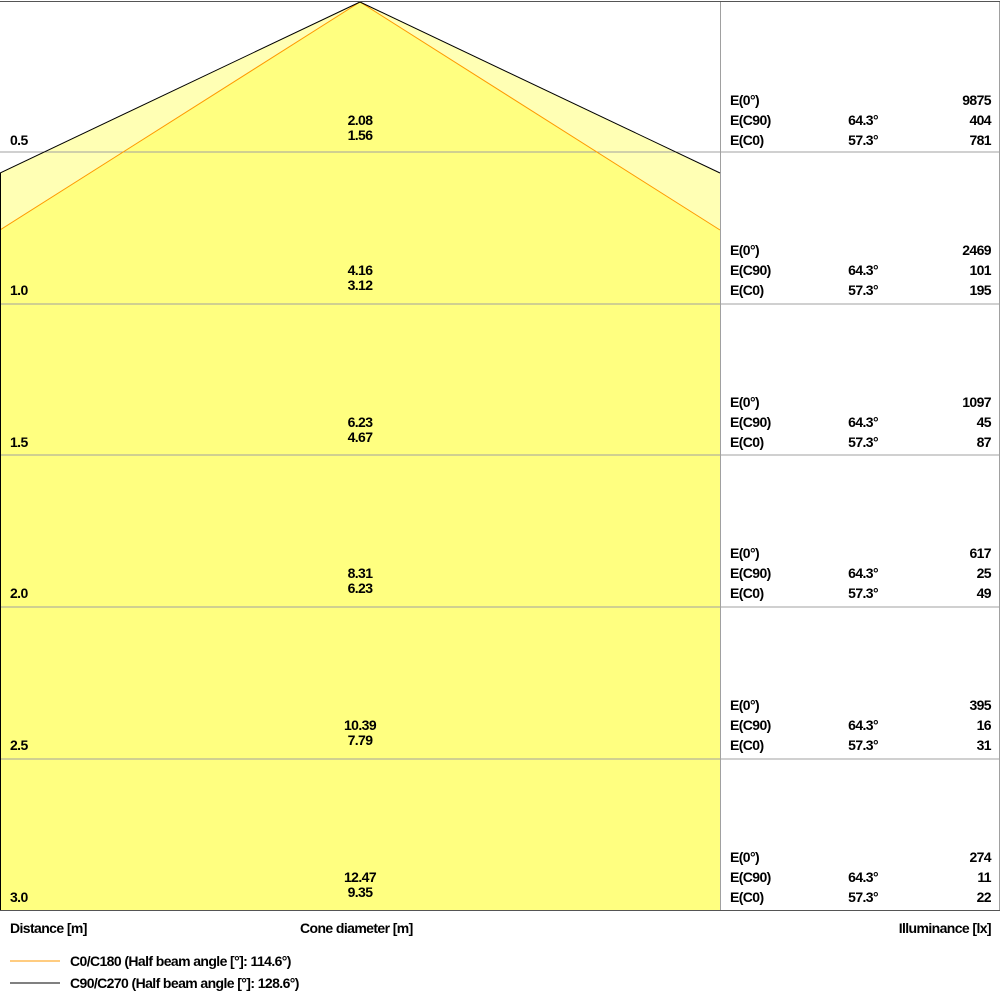 The height and width of the screenshot is (1000, 1000). Describe the element at coordinates (180, 961) in the screenshot. I see `legend-c0: C0/C180 (Half beam angle [°]: 114.6°)` at that location.